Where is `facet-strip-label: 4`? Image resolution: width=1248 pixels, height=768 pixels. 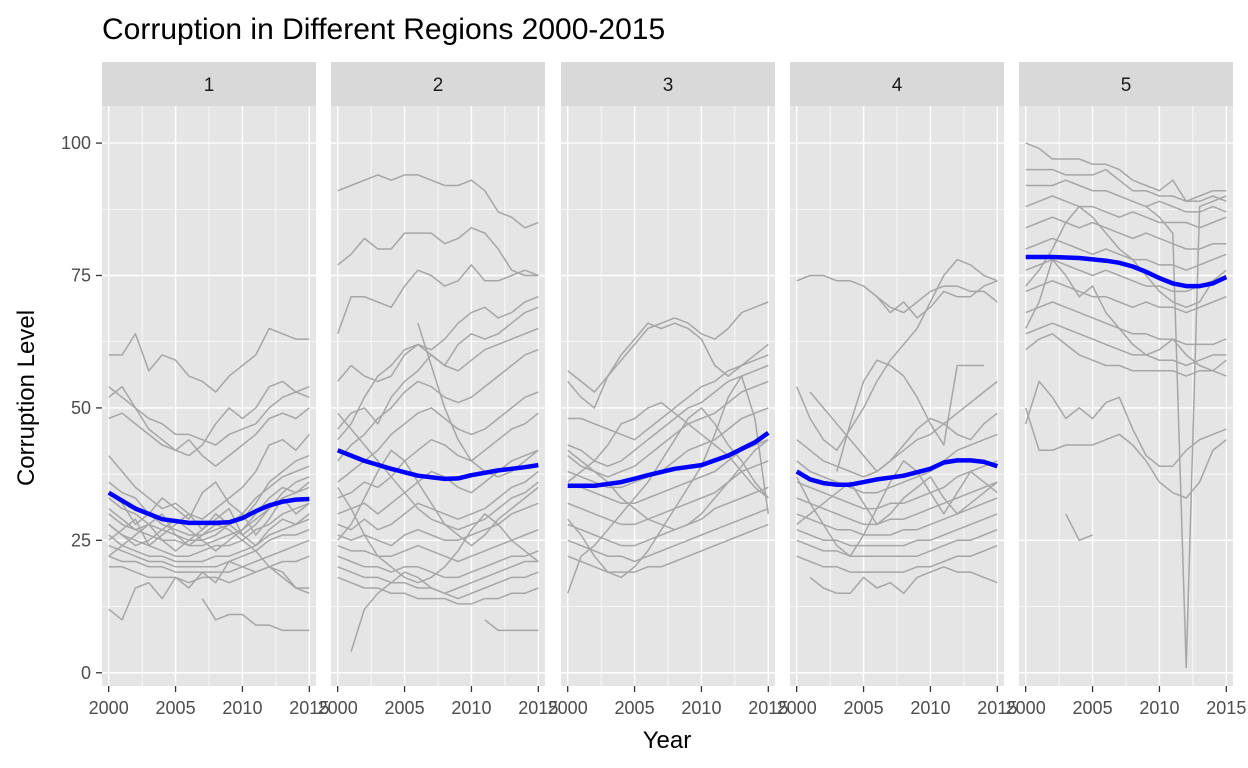 facet-strip-label: 4 is located at coordinates (897, 85).